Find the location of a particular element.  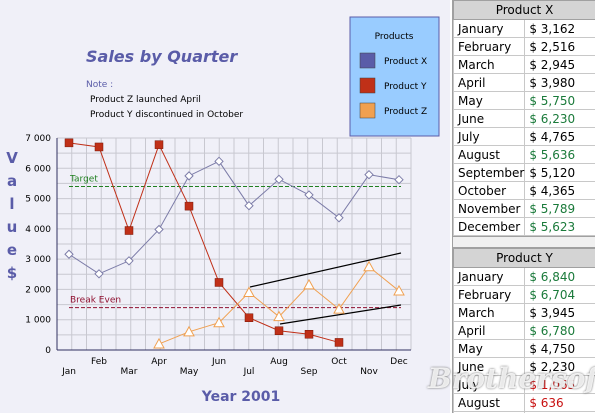

legend-label: Product Y is located at coordinates (405, 87).